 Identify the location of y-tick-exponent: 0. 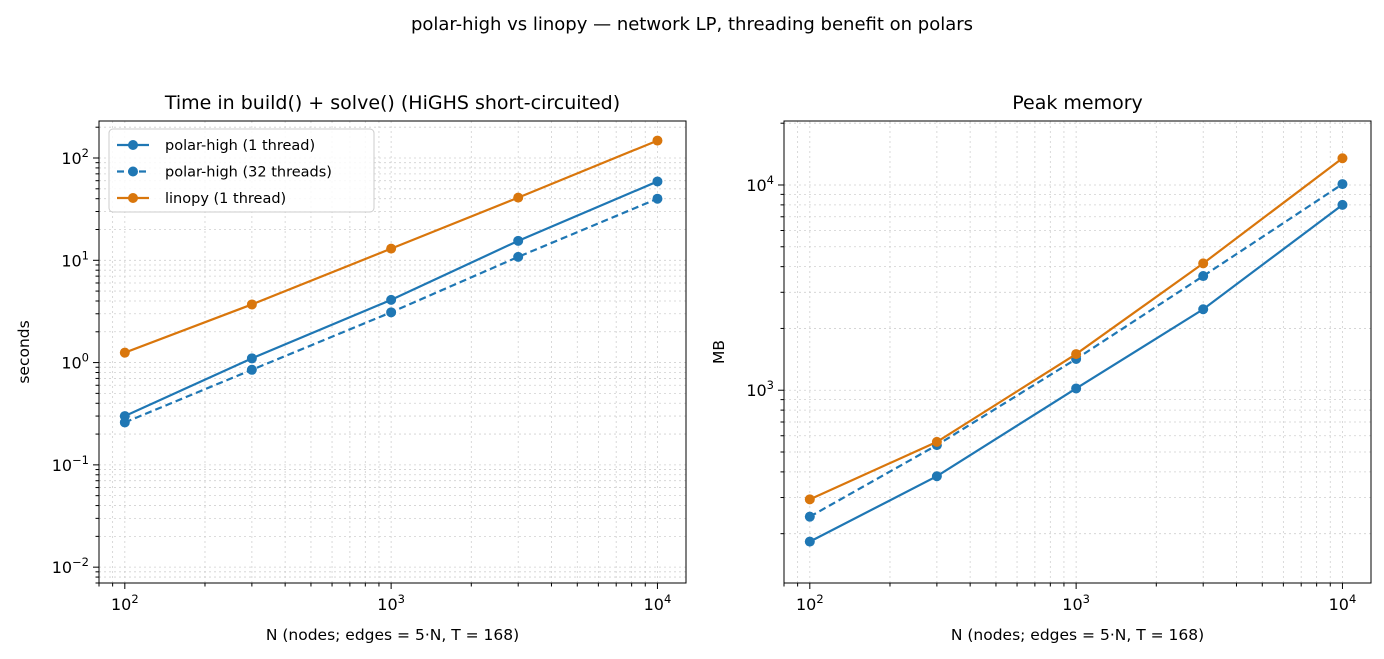
(85, 358).